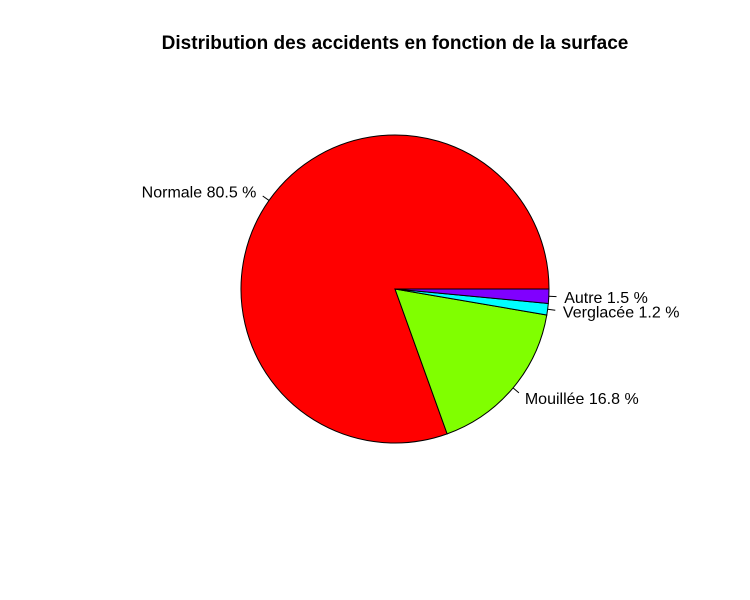 This screenshot has height=600, width=750. I want to click on slice-label: Mouillée 16.8 %, so click(582, 399).